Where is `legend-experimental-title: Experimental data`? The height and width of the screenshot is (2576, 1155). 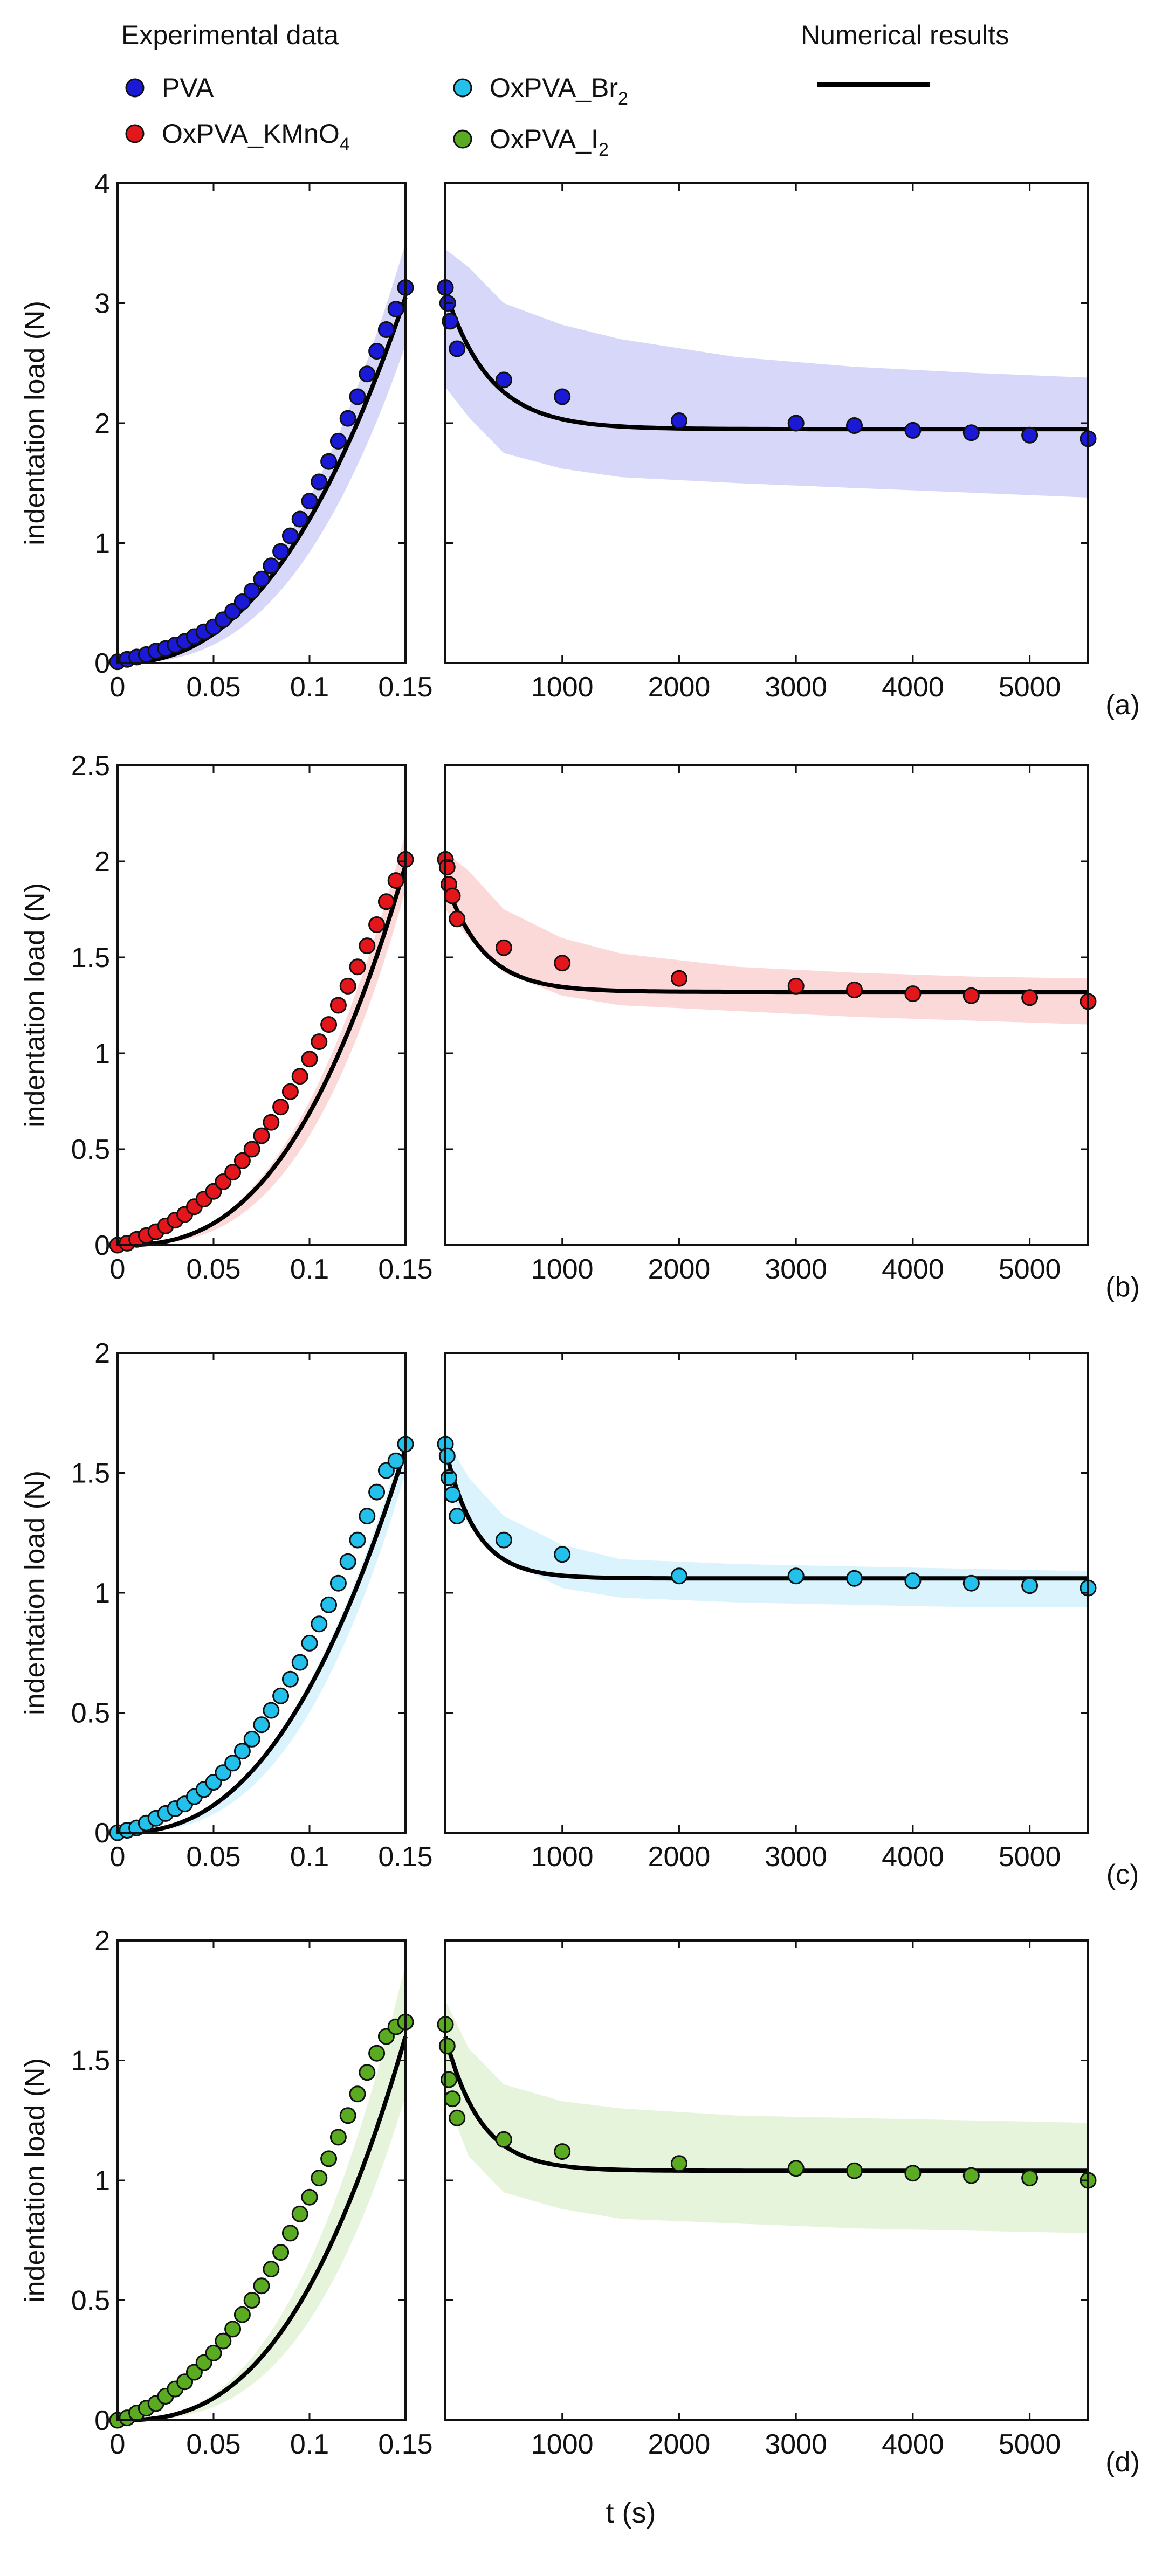 legend-experimental-title: Experimental data is located at coordinates (230, 35).